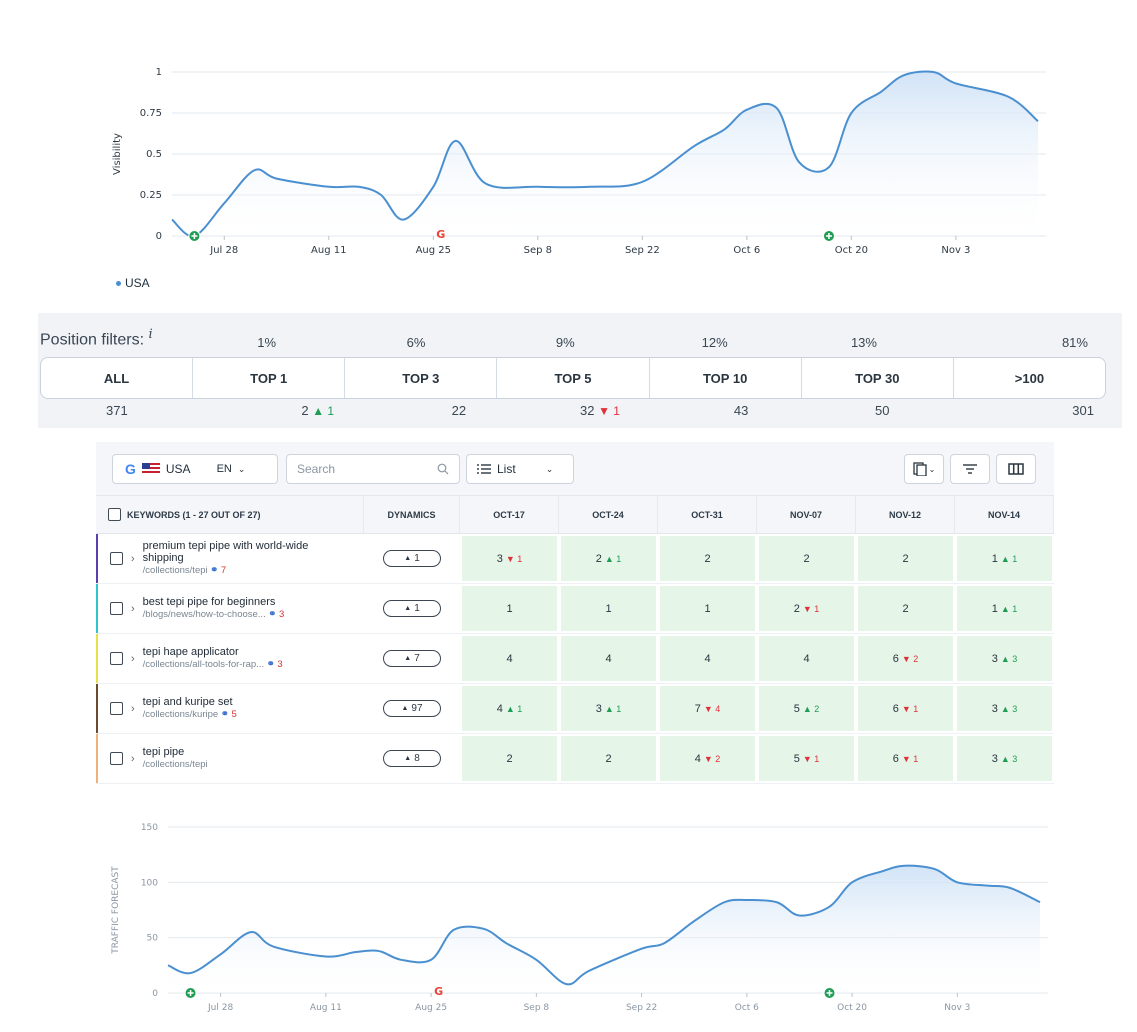 This screenshot has height=1032, width=1137. I want to click on position-cell: 5 ▼ 1, so click(806, 758).